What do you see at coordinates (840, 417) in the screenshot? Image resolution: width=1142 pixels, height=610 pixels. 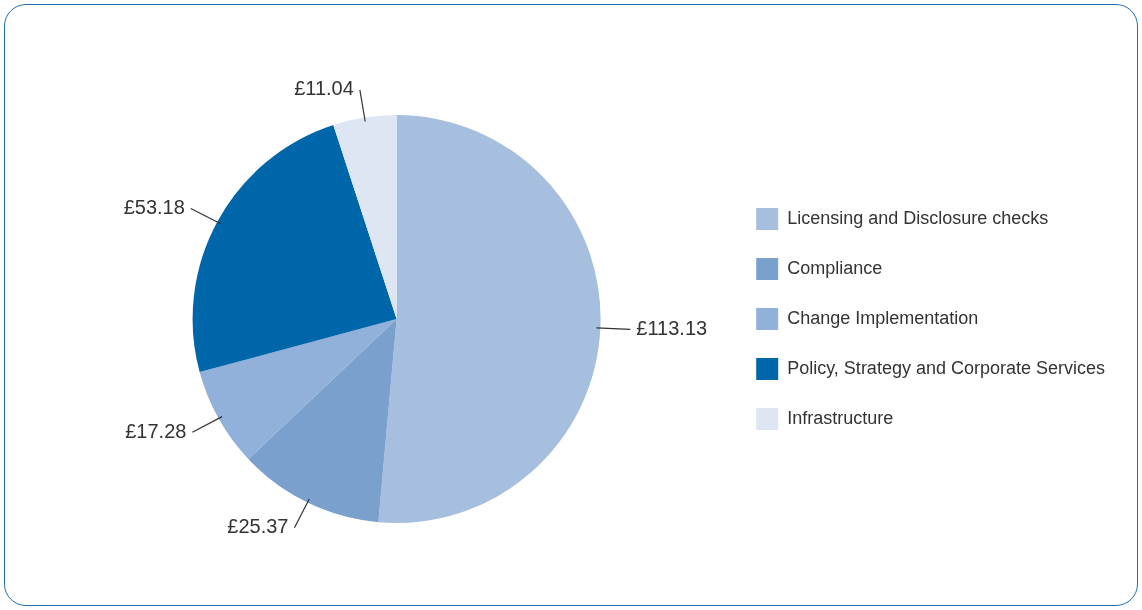 I see `legend-label: Infrastructure` at bounding box center [840, 417].